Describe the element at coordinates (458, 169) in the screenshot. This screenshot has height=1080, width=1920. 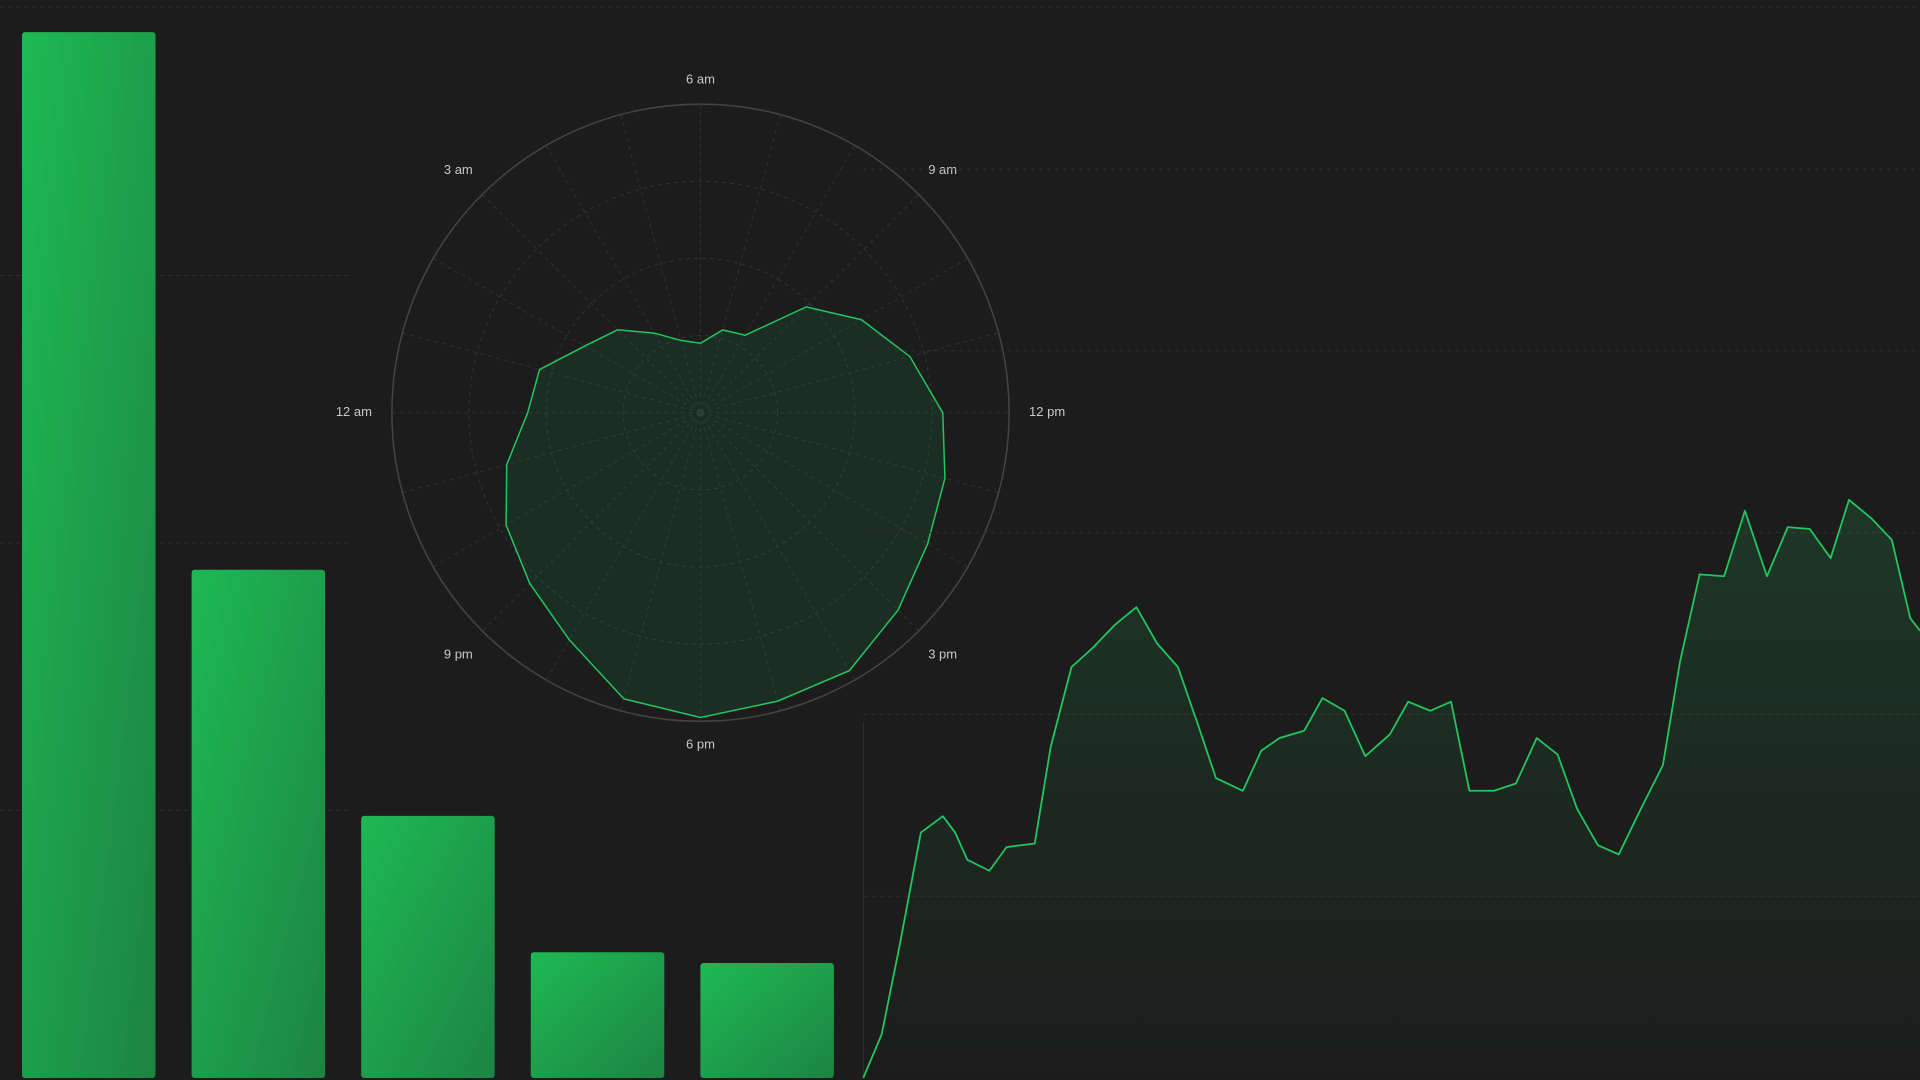
I see `radar-label: 3 am` at that location.